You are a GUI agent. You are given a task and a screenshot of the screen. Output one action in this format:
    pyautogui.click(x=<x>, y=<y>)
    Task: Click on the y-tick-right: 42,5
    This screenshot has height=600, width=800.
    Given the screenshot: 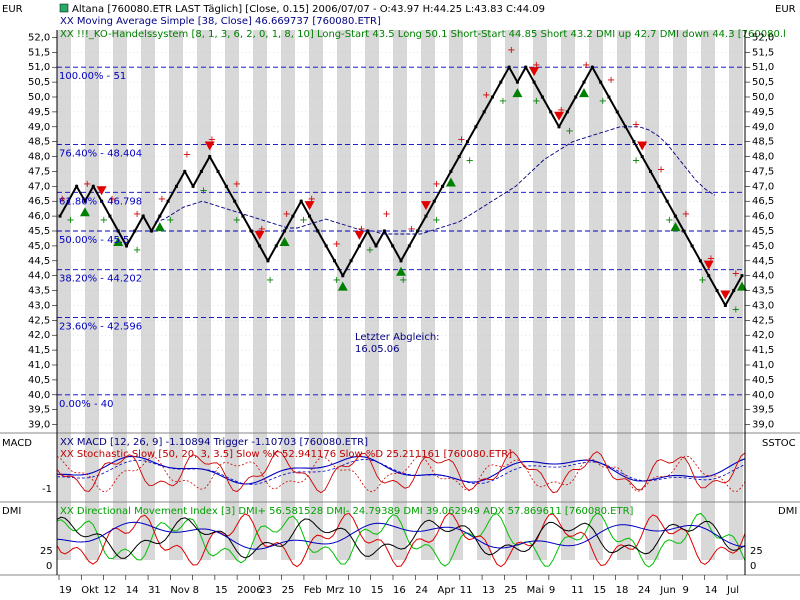 What is the action you would take?
    pyautogui.click(x=763, y=320)
    